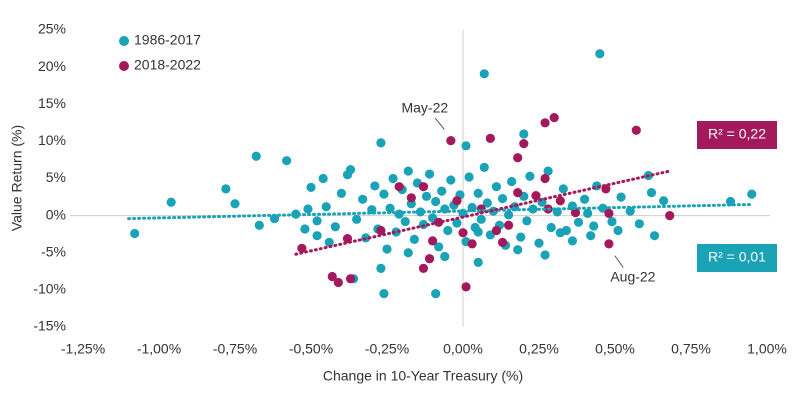  I want to click on r-squared-label: R² = 0,01, so click(737, 257).